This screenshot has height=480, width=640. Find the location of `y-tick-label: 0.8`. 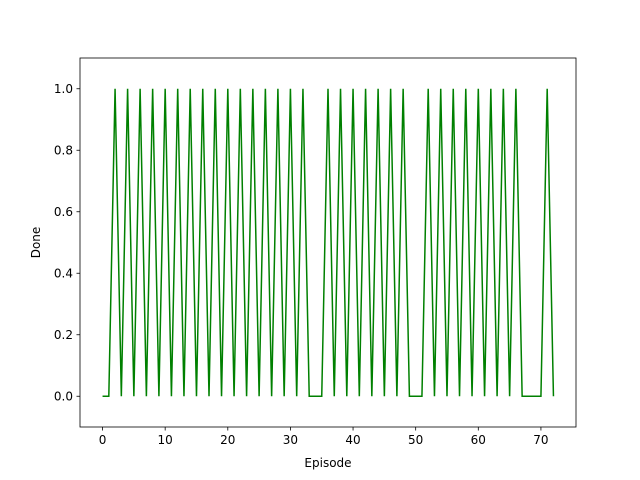

y-tick-label: 0.8 is located at coordinates (63, 151).